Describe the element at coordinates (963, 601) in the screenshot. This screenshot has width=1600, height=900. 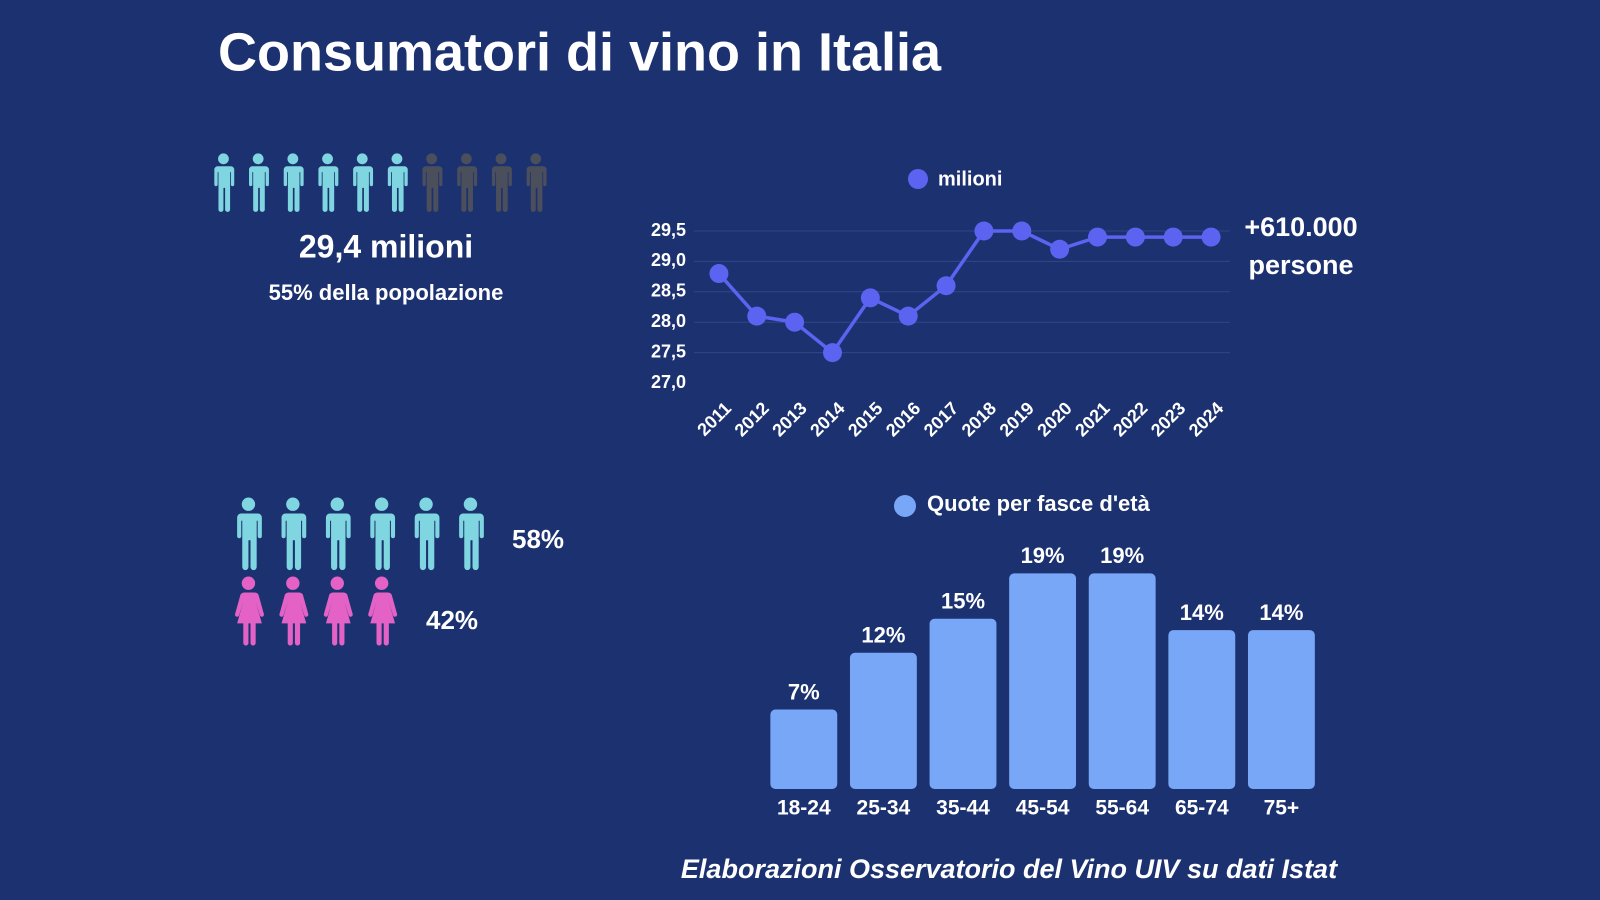
I see `value-label: 15%` at that location.